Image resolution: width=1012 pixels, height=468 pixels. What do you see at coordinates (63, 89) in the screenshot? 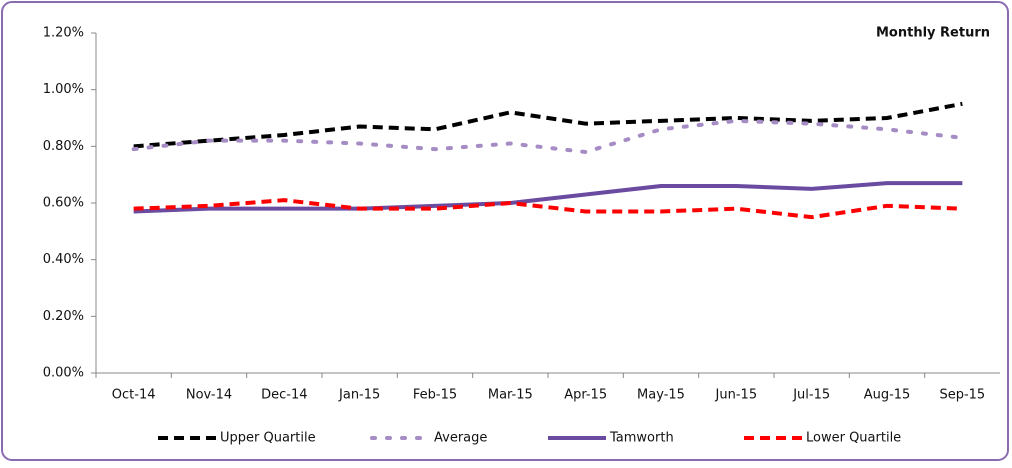
I see `y-tick-label: 1.00%` at bounding box center [63, 89].